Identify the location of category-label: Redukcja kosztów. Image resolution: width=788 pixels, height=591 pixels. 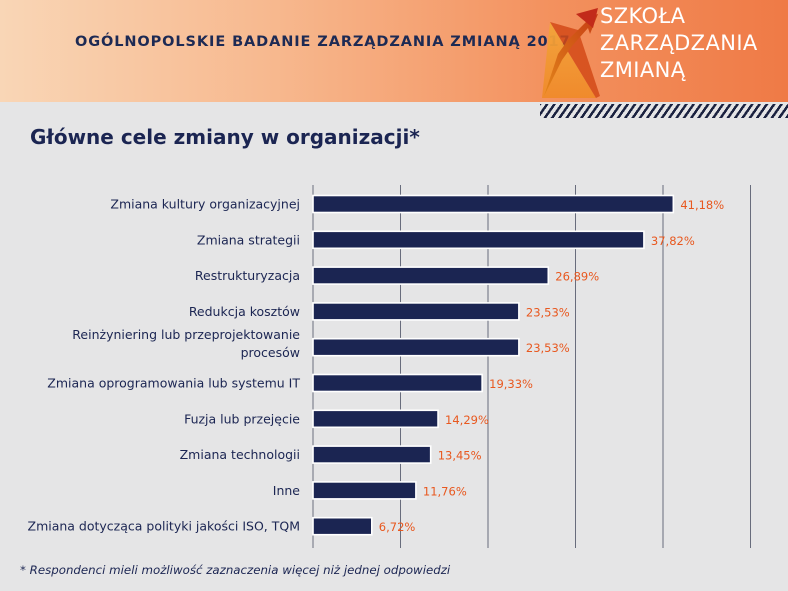
(244, 311).